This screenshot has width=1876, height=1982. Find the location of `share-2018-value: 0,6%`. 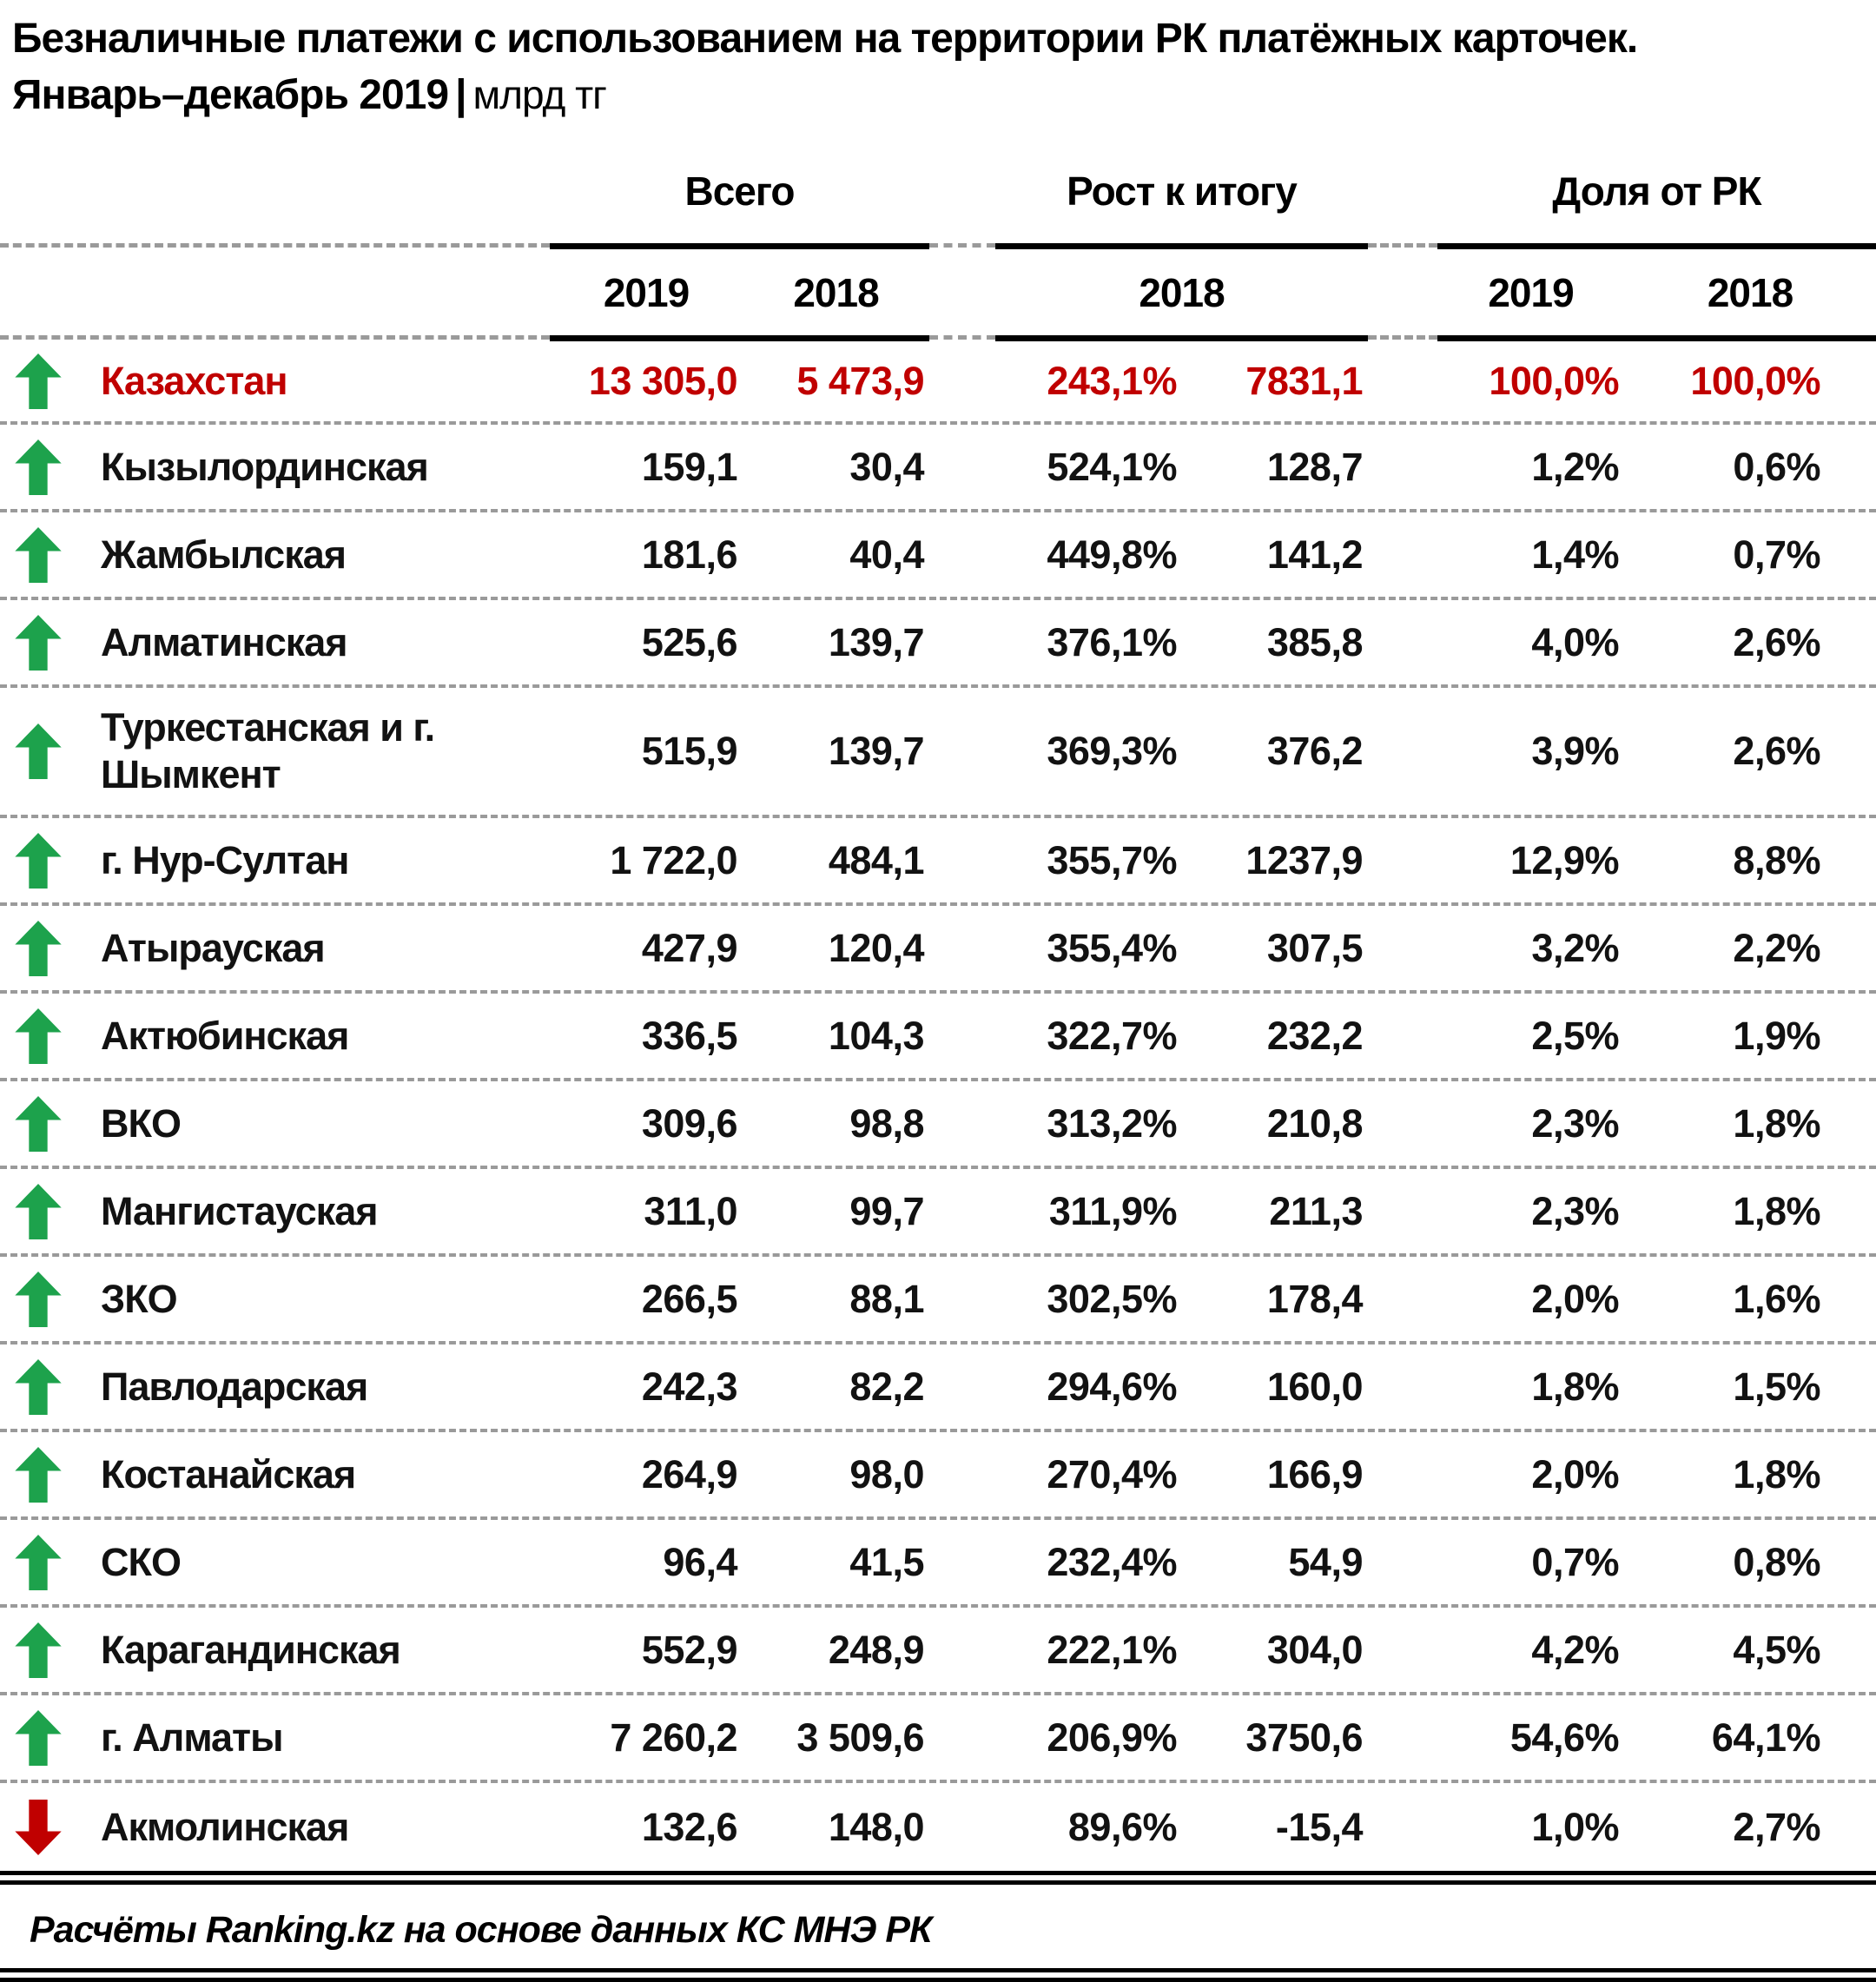

share-2018-value: 0,6% is located at coordinates (1776, 466).